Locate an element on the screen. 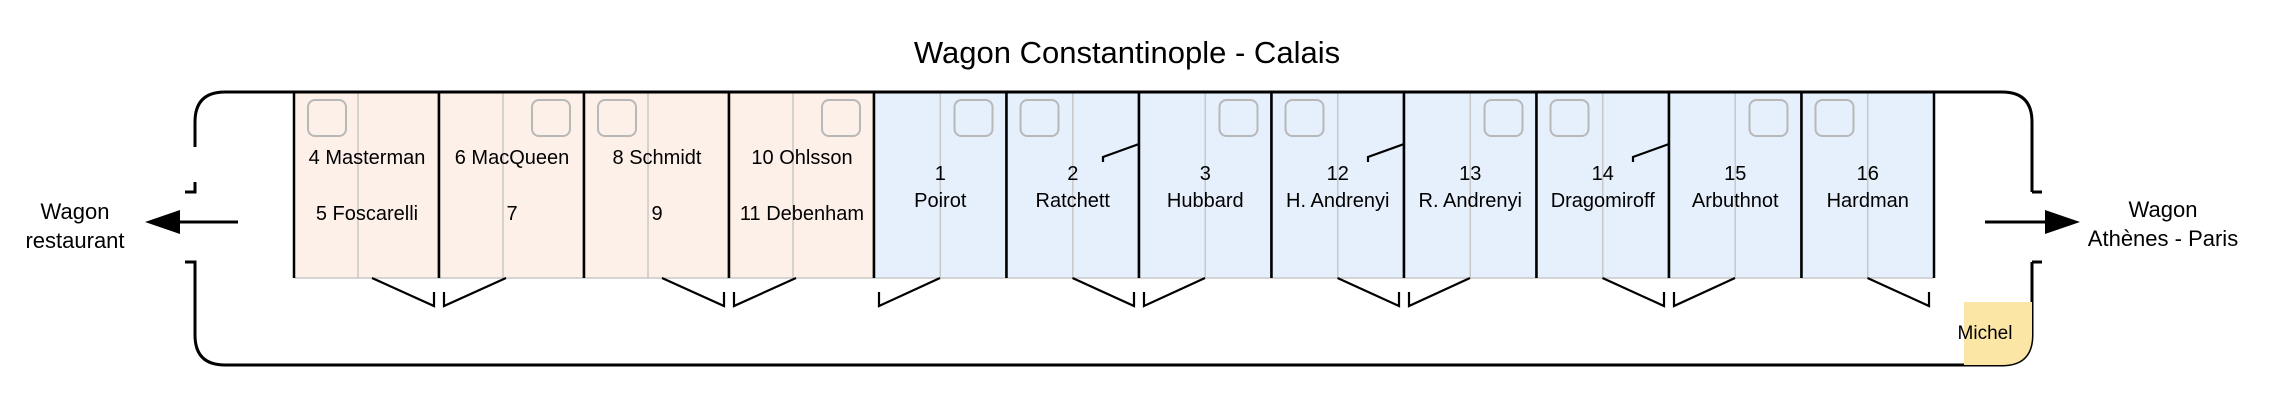 This screenshot has height=407, width=2269. cabin-first-class: 15 Arbuthnot is located at coordinates (1735, 200).